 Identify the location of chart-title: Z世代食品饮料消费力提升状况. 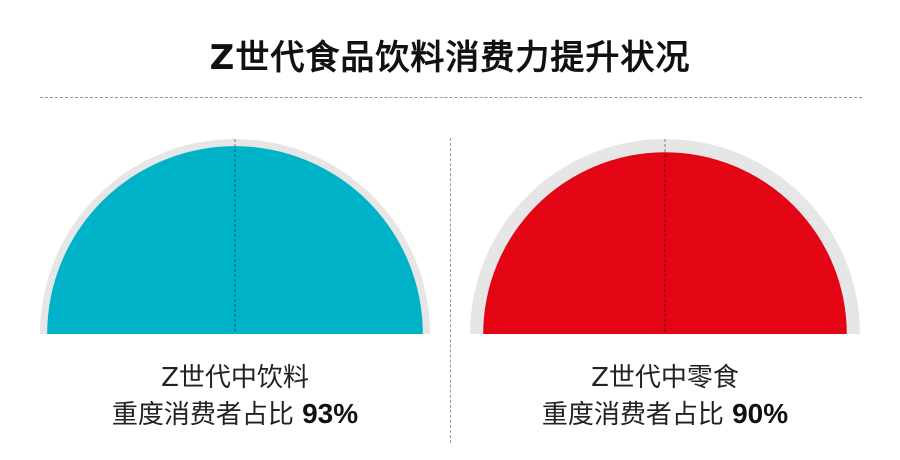
(450, 58).